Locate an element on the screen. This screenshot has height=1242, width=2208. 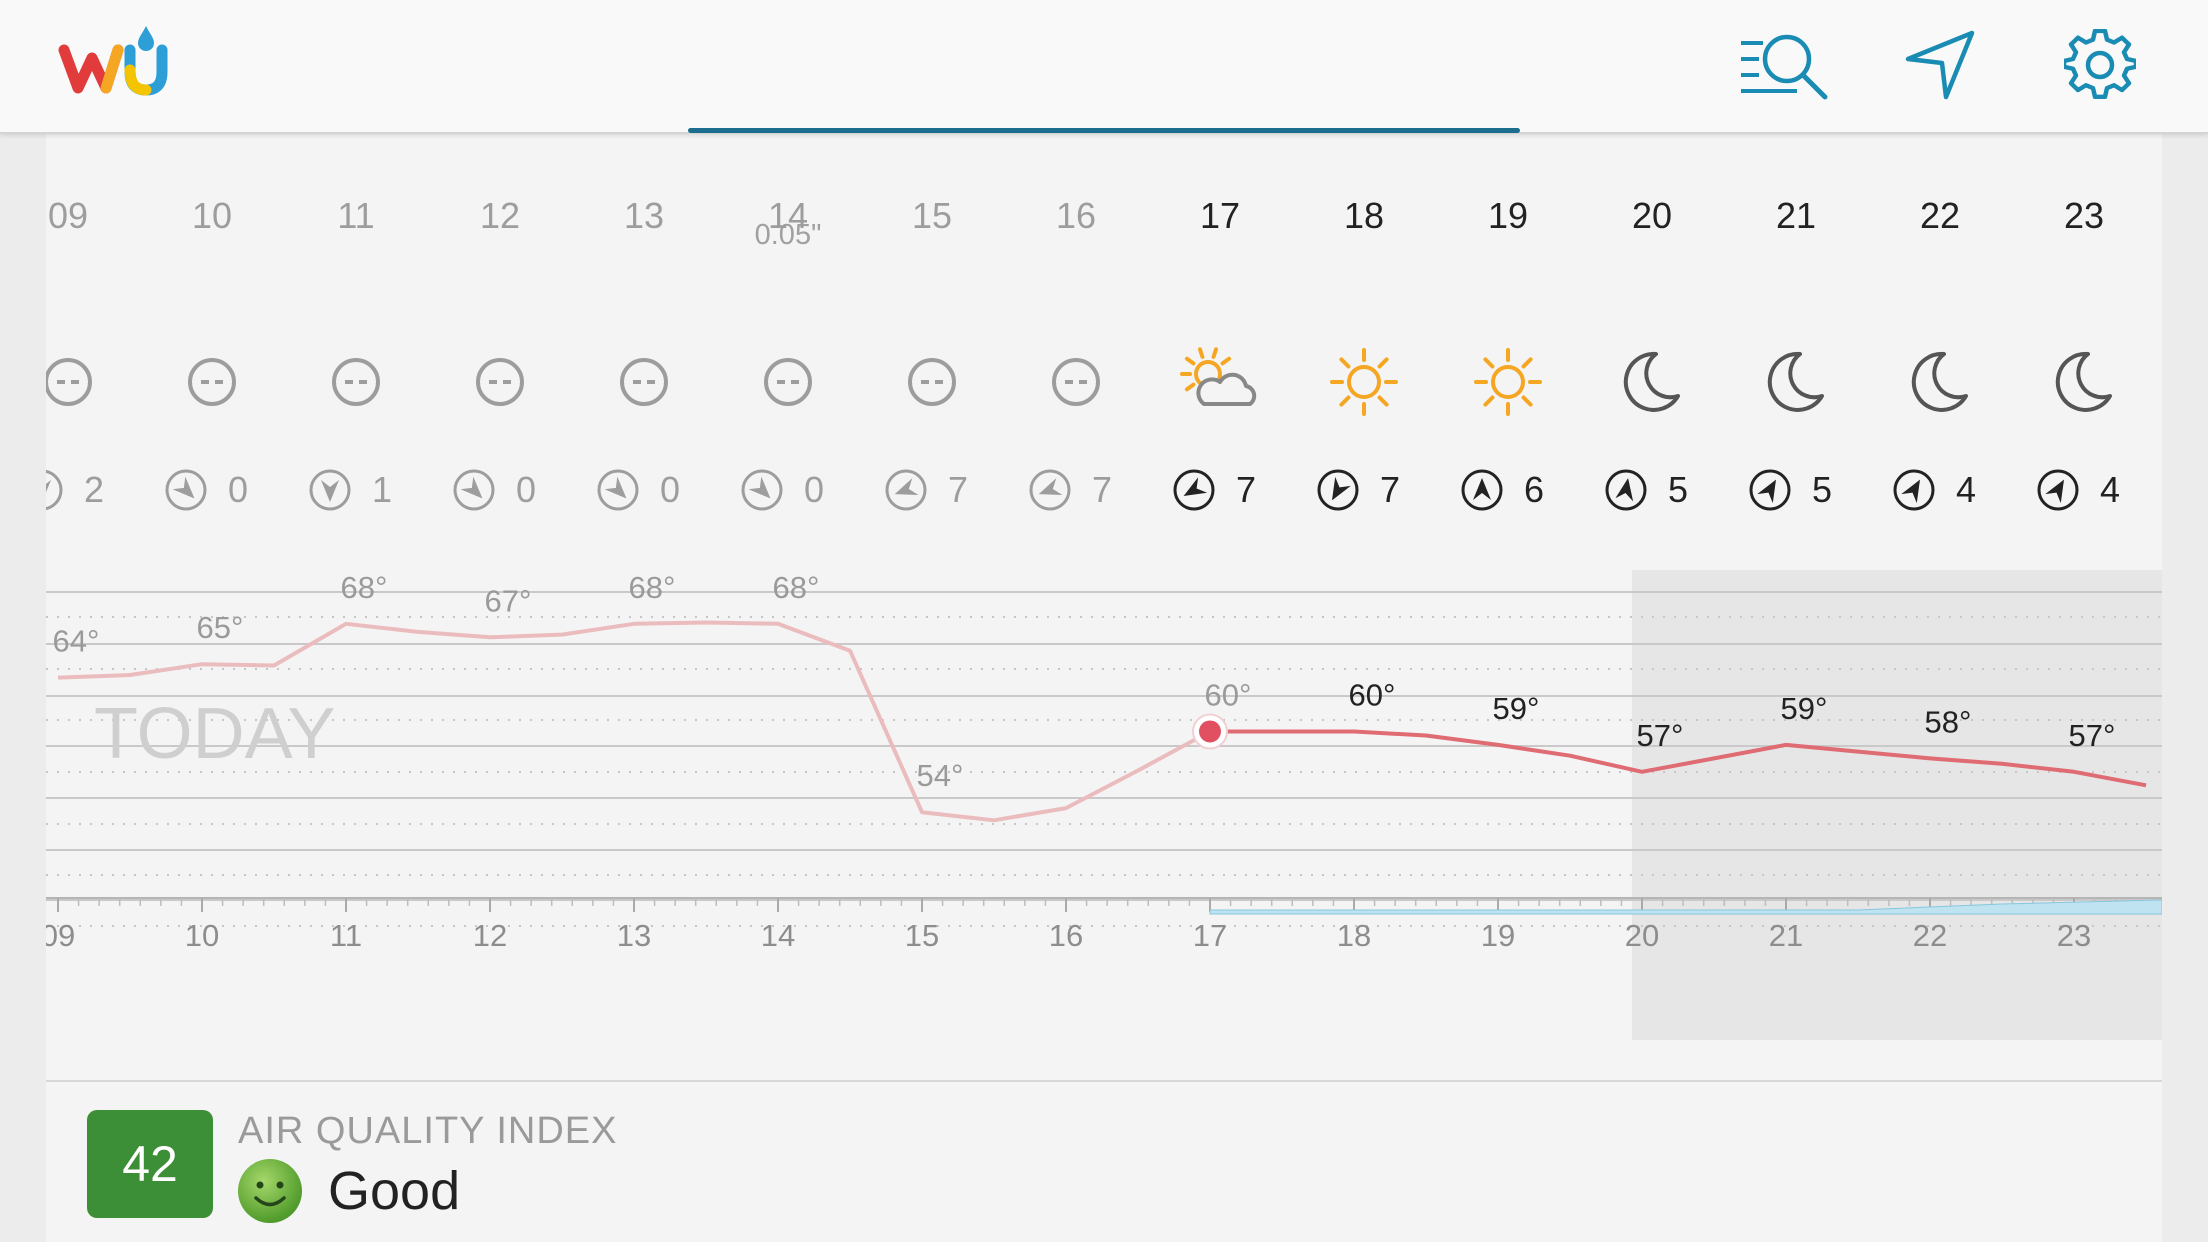
section-divider is located at coordinates (1104, 1081).